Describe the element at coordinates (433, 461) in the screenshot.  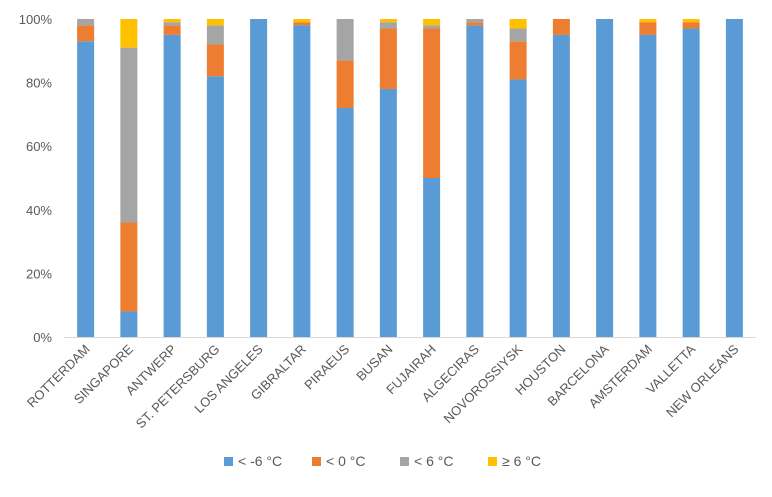
I see `legend-label: < 6 °C` at that location.